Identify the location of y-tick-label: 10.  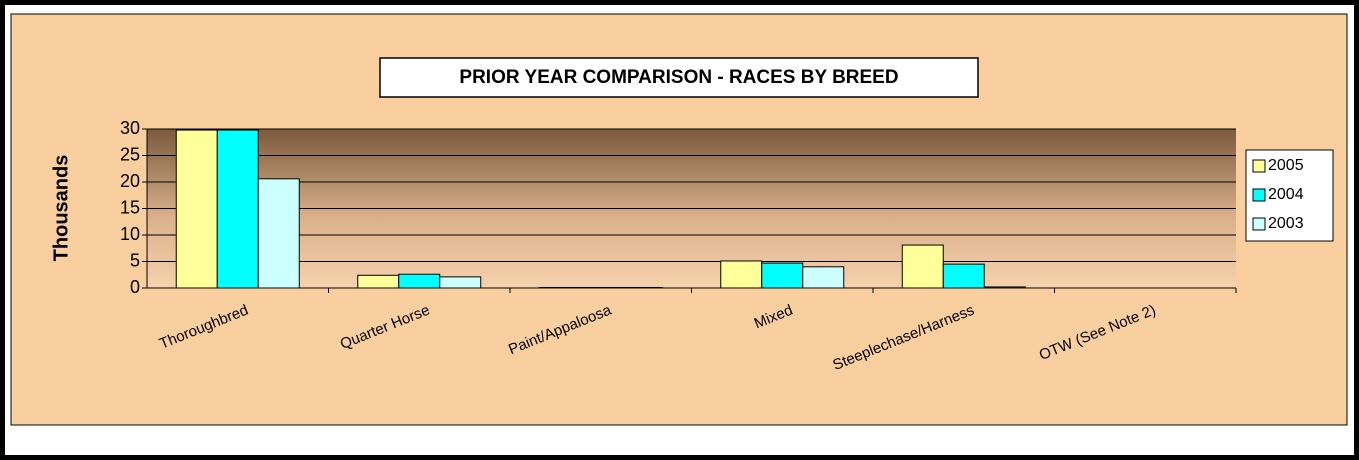
(130, 234).